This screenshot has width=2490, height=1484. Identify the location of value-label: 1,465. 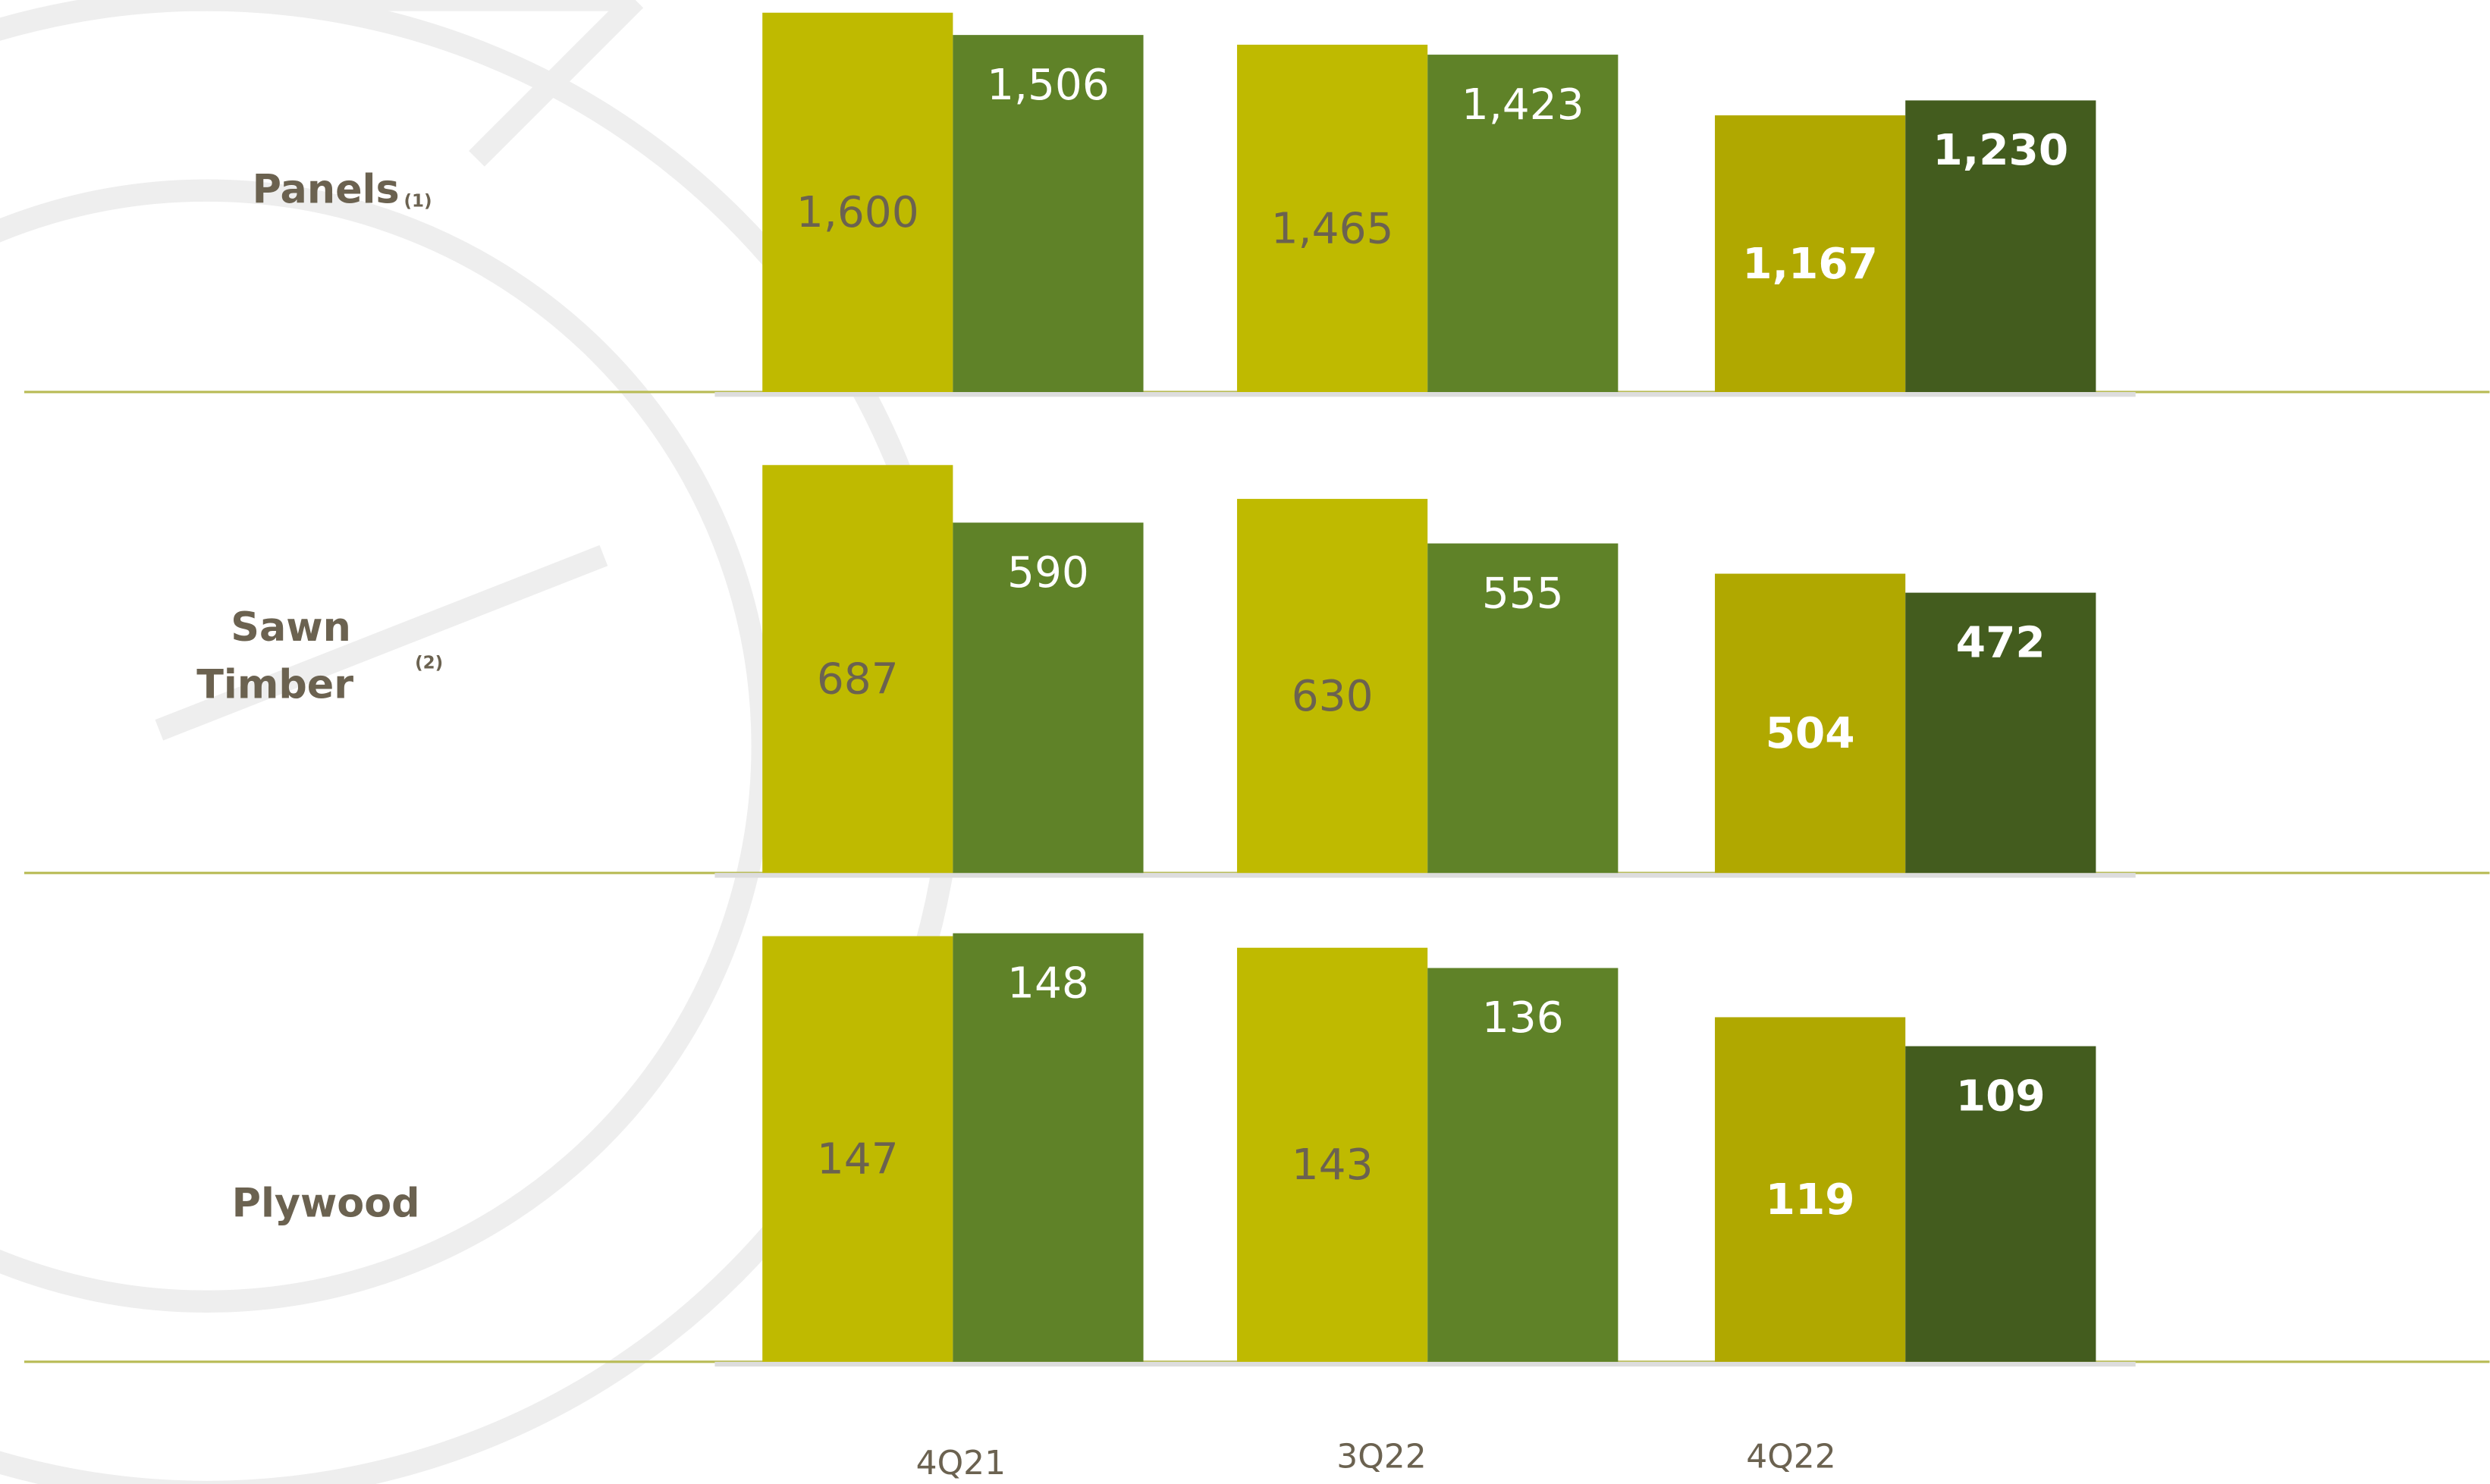
(1332, 228).